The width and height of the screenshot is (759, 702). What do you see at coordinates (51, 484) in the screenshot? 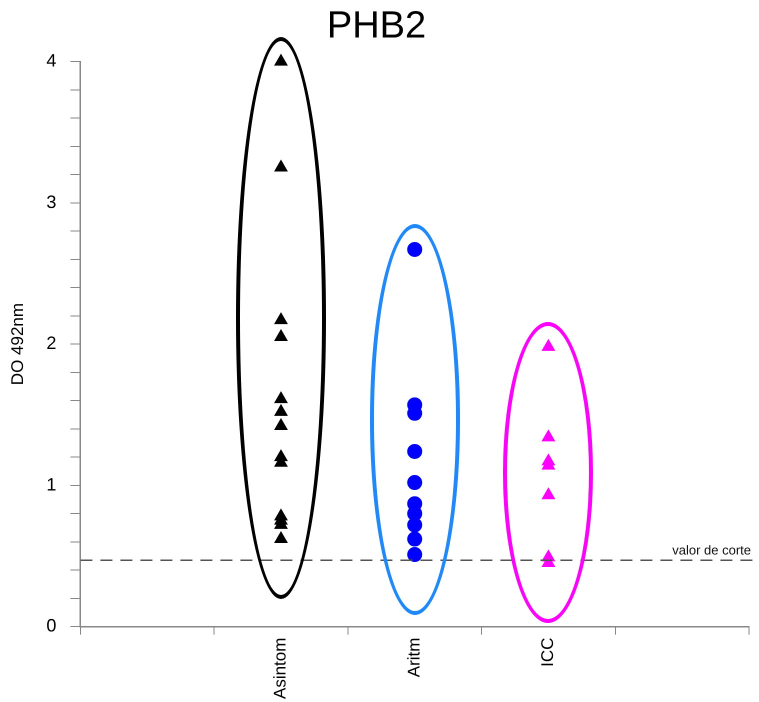
I see `y-tick-label: 1` at bounding box center [51, 484].